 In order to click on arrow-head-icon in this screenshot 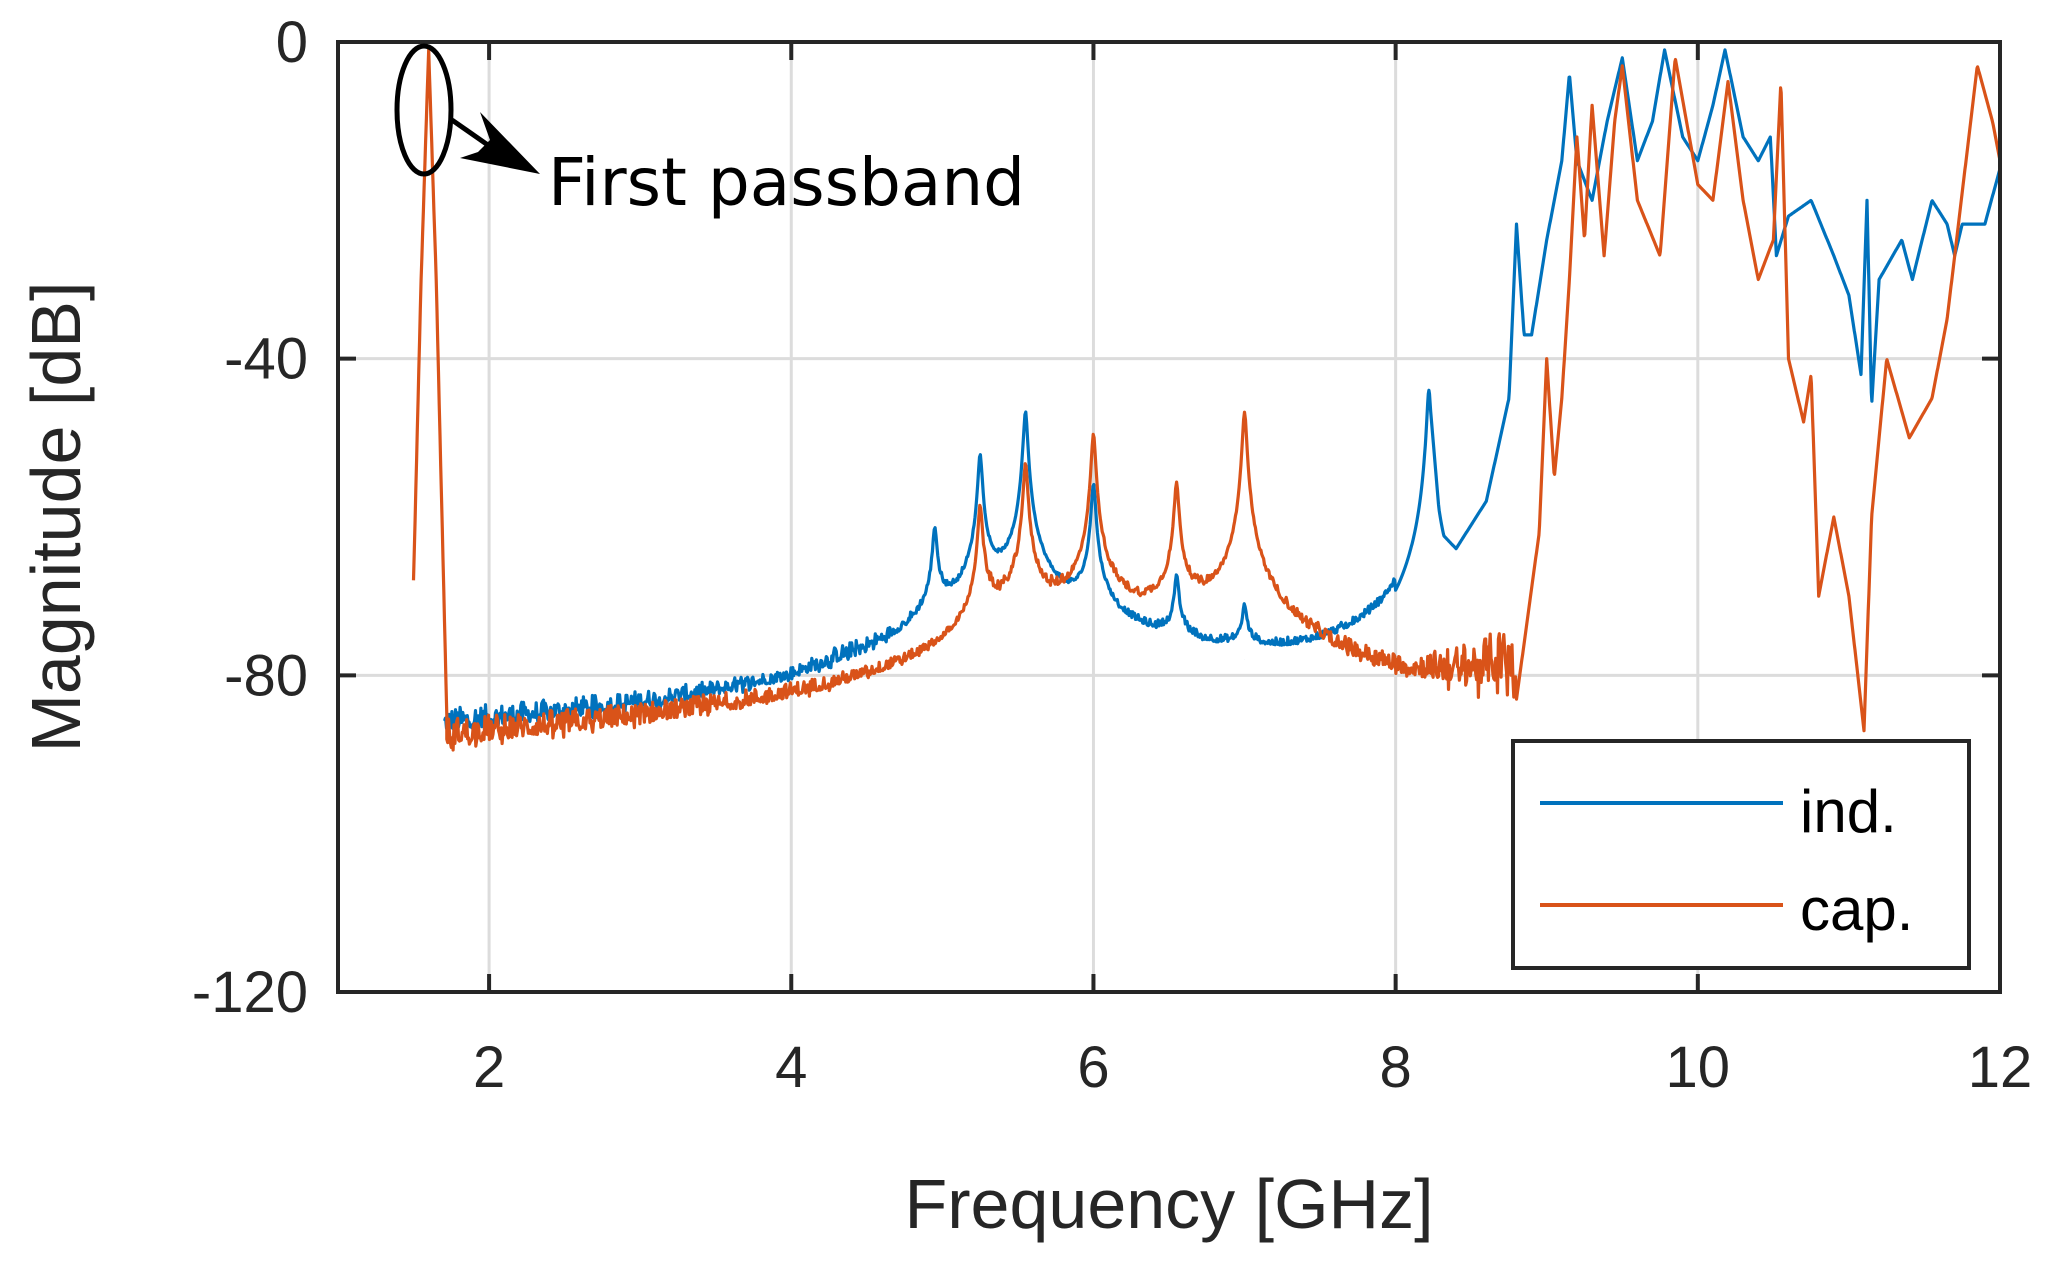, I will do `click(500, 143)`.